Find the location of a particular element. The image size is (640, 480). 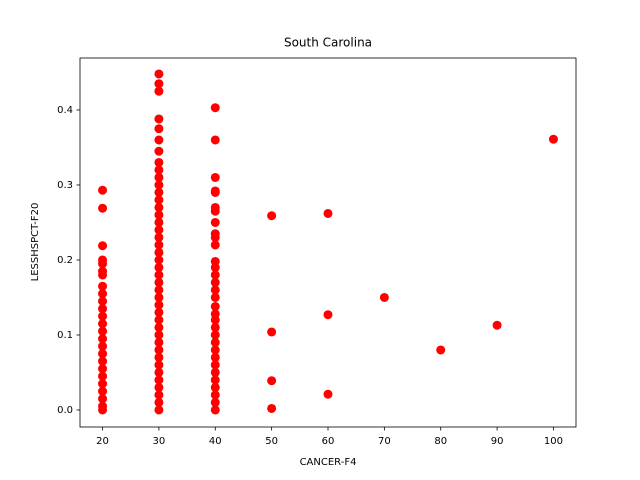

x-tick-label: 20 is located at coordinates (102, 441).